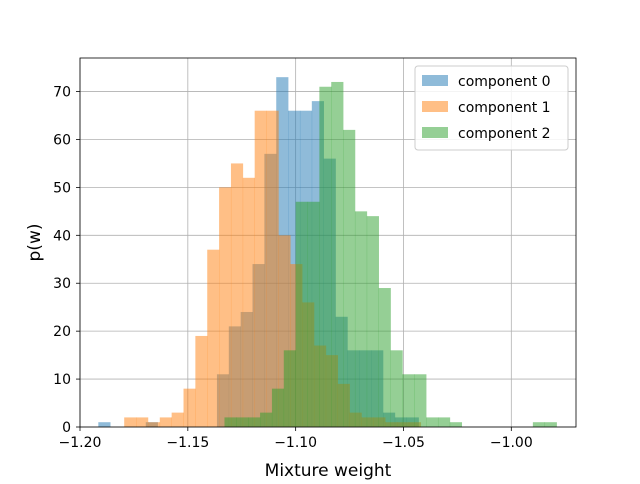  What do you see at coordinates (504, 134) in the screenshot?
I see `legend-label: component 2` at bounding box center [504, 134].